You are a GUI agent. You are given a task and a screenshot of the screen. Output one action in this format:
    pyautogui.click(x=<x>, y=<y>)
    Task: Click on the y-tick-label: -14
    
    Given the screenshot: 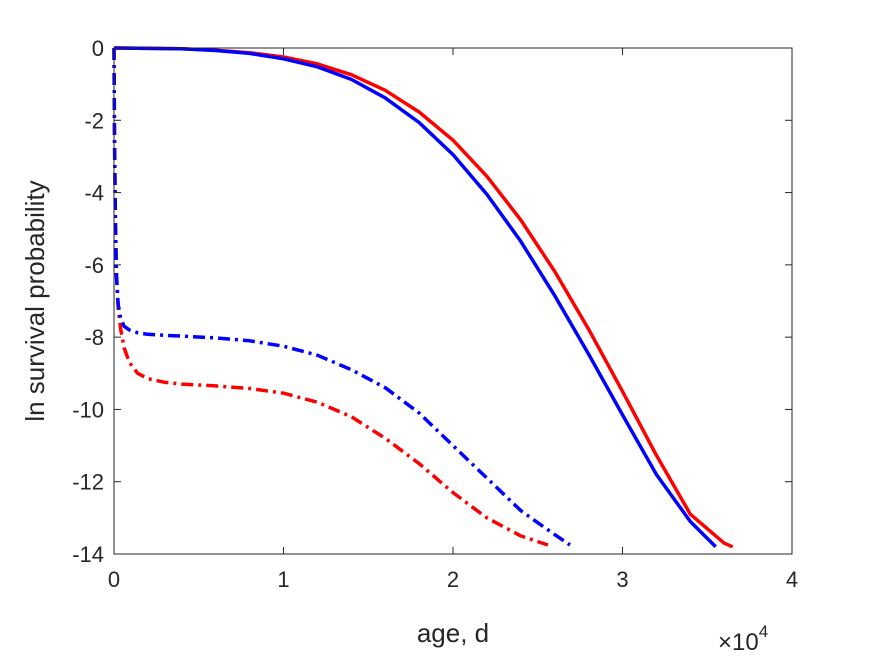 What is the action you would take?
    pyautogui.click(x=88, y=554)
    